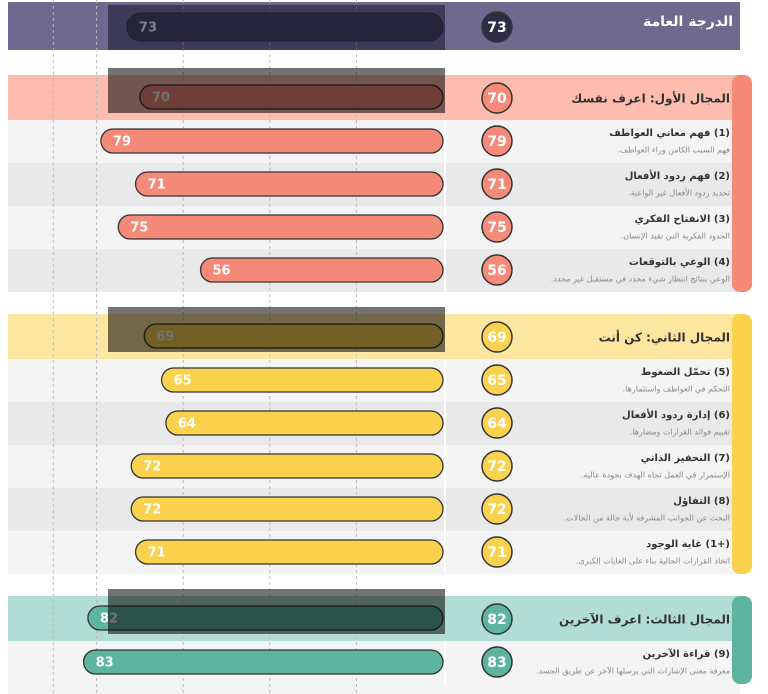 The height and width of the screenshot is (694, 768). I want to click on bar-label: 83, so click(105, 663).